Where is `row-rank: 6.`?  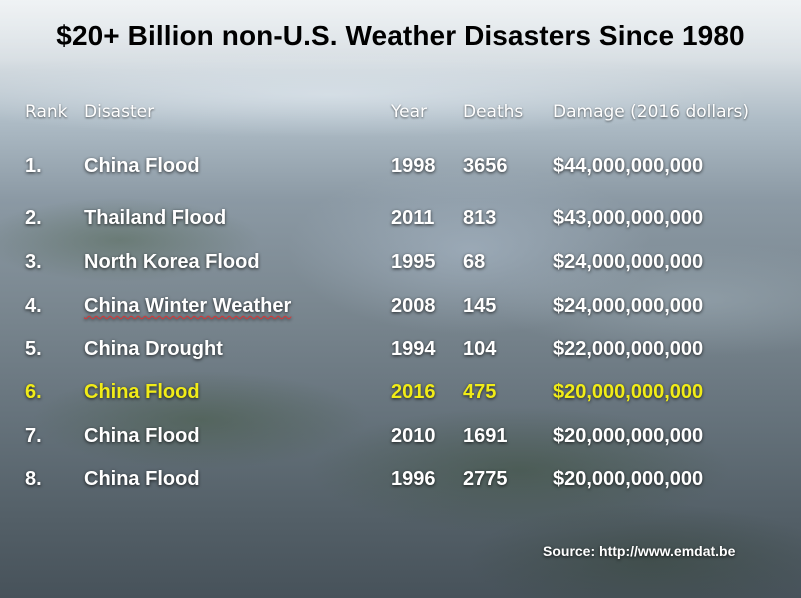
row-rank: 6. is located at coordinates (33, 392).